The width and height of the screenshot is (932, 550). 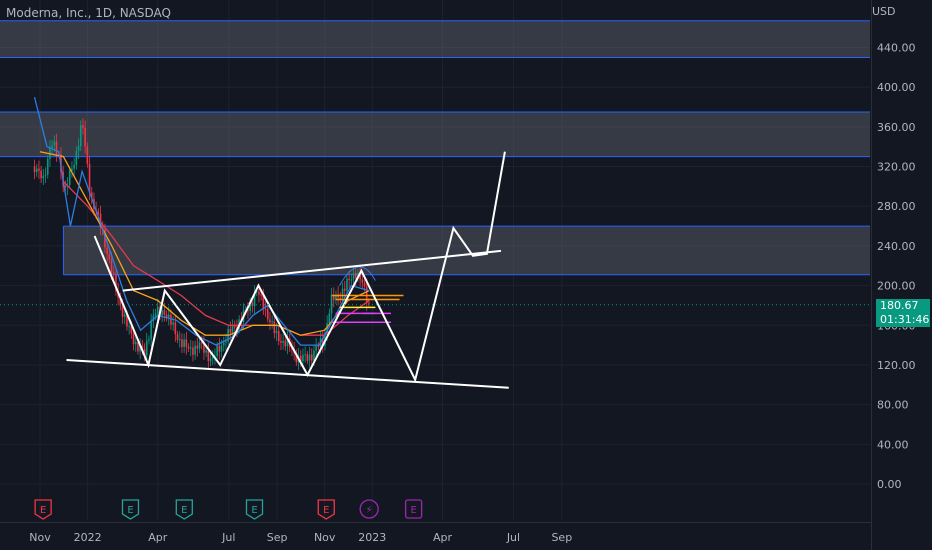 What do you see at coordinates (372, 537) in the screenshot?
I see `x-tick-label: 2023` at bounding box center [372, 537].